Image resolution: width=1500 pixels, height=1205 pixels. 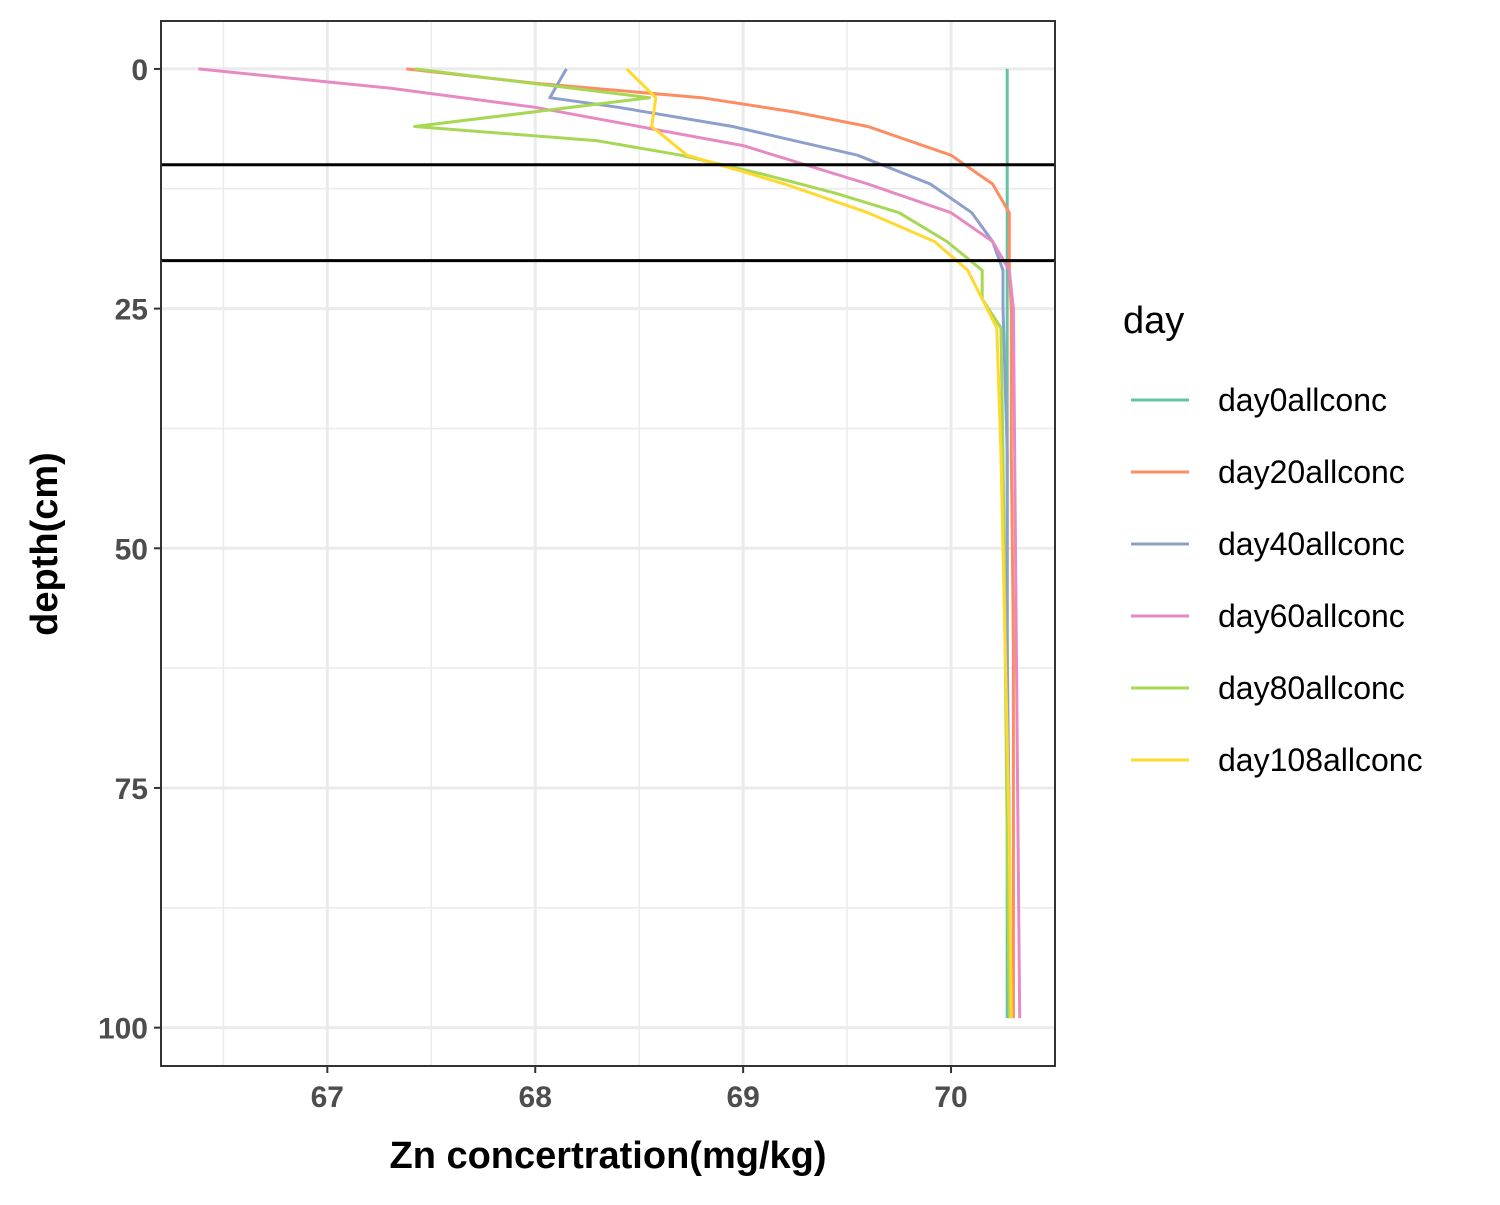 I want to click on x-tick-label: 69, so click(x=742, y=1097).